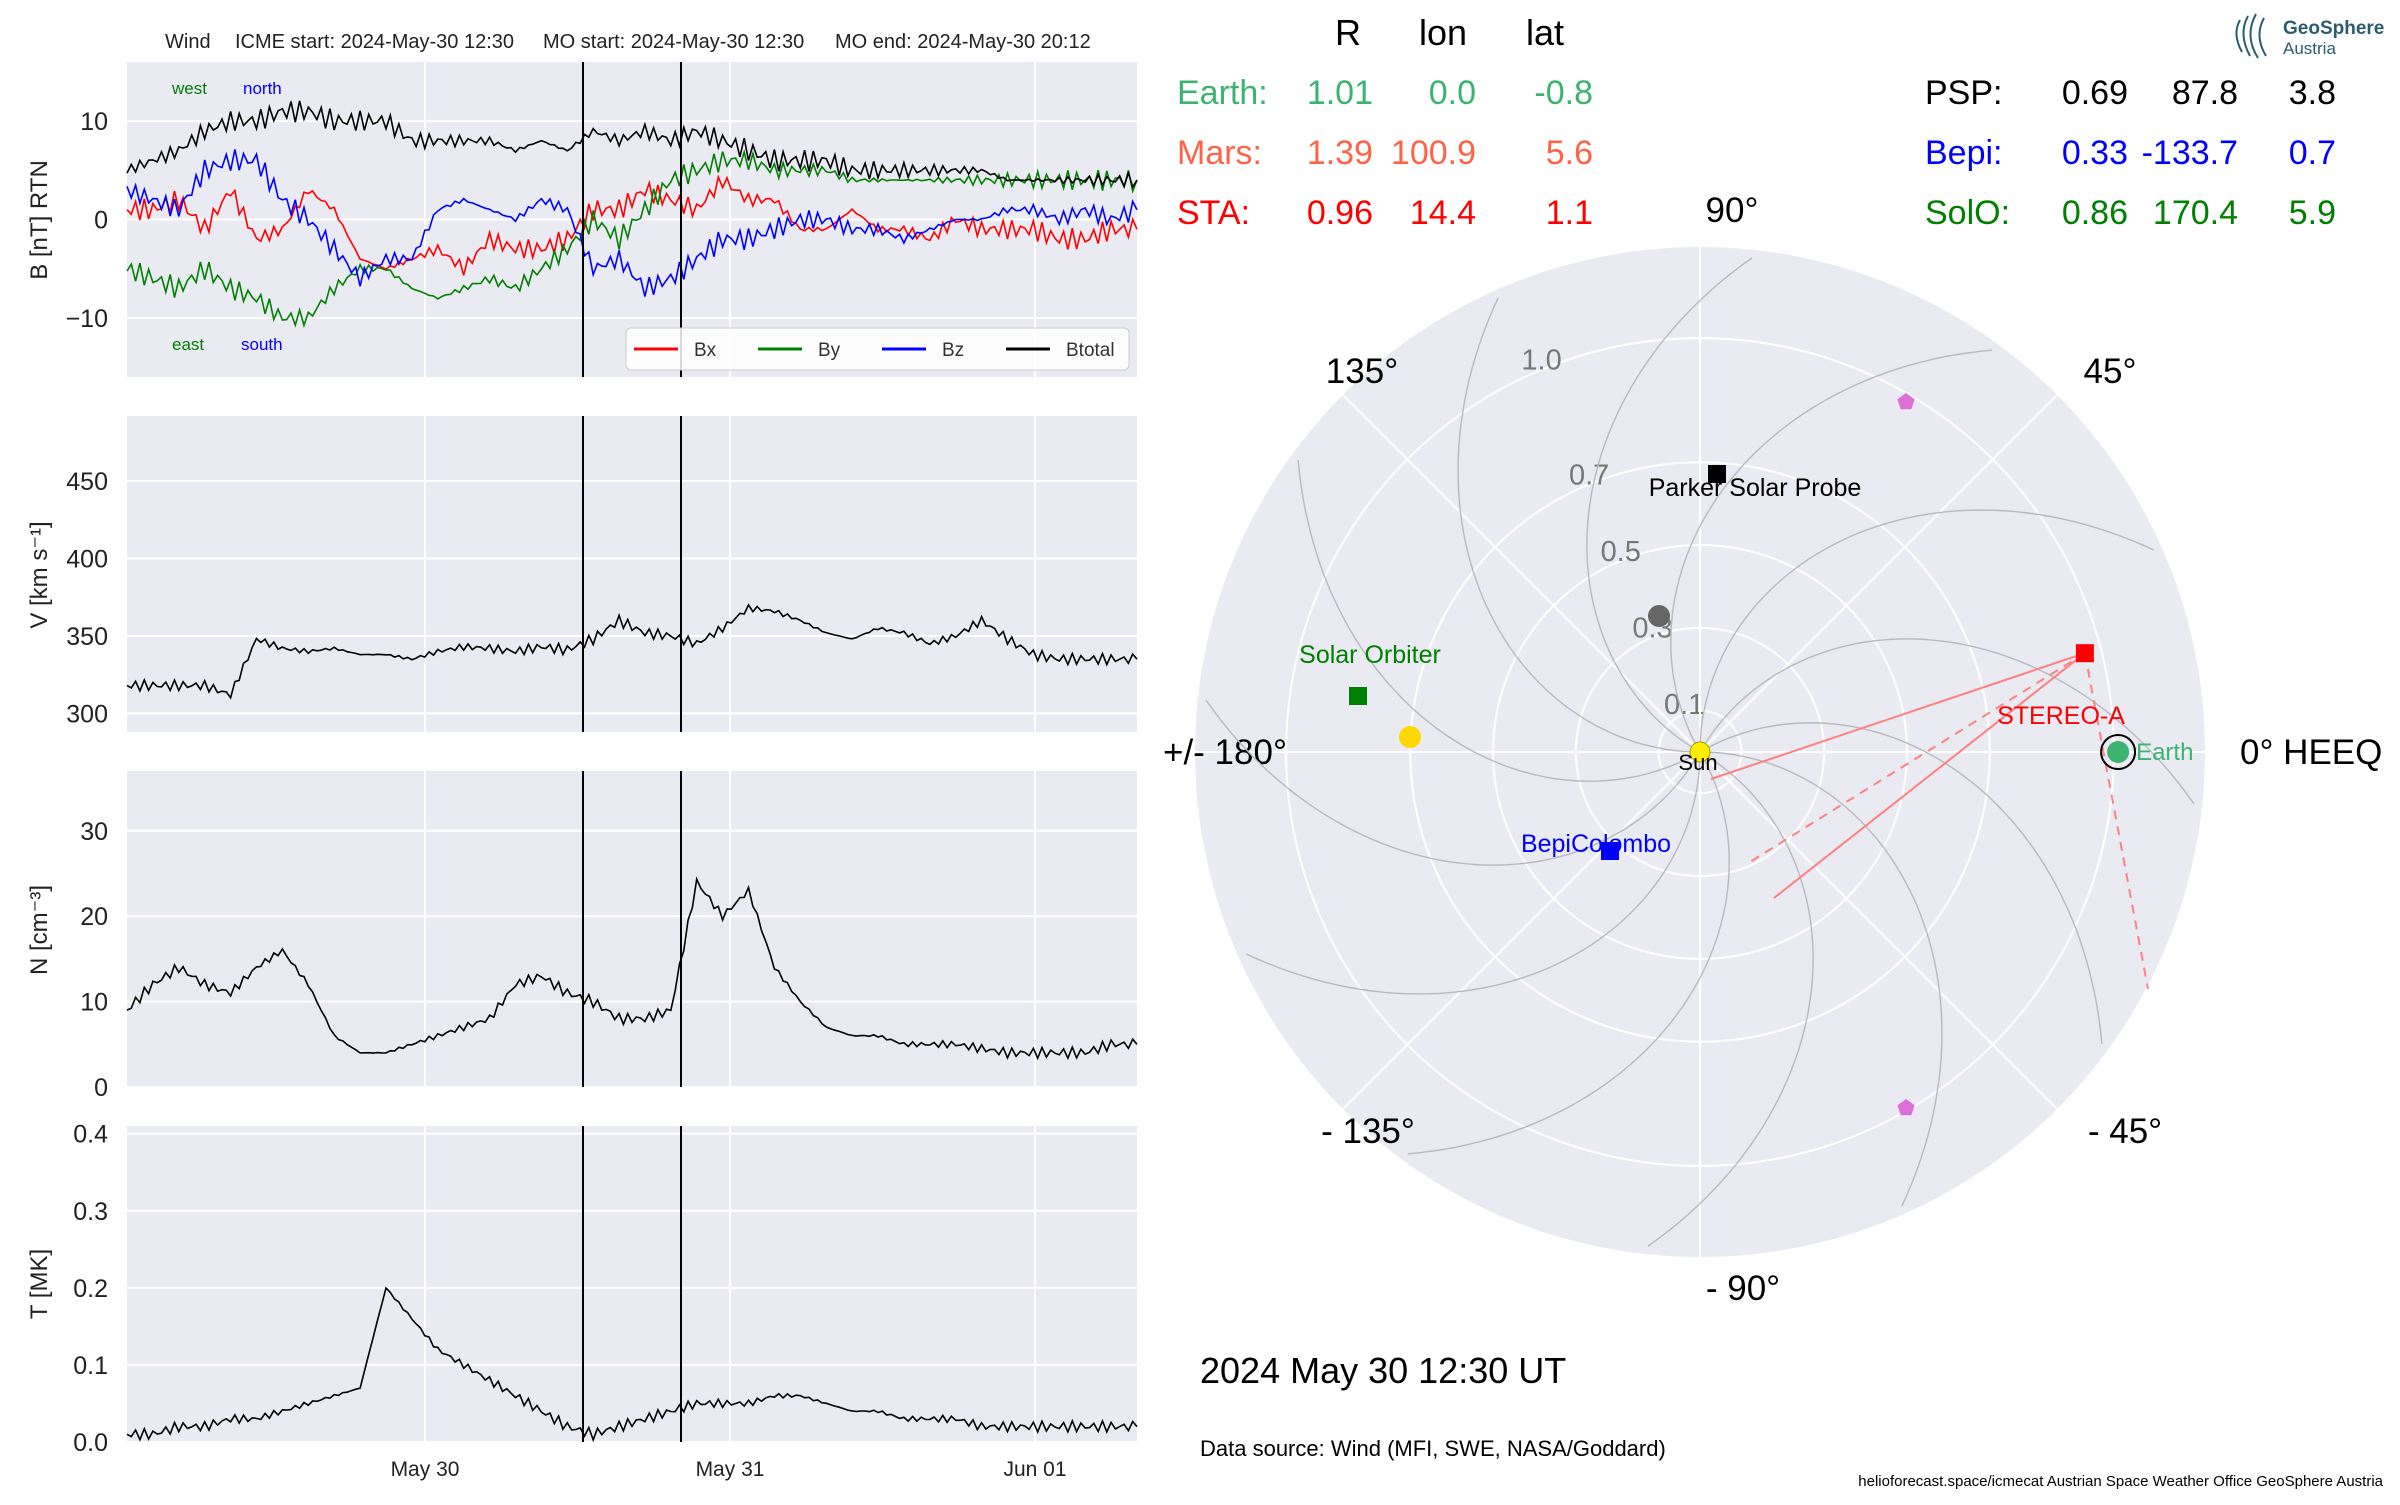 This screenshot has height=1505, width=2400. What do you see at coordinates (189, 88) in the screenshot?
I see `west-annotation: west` at bounding box center [189, 88].